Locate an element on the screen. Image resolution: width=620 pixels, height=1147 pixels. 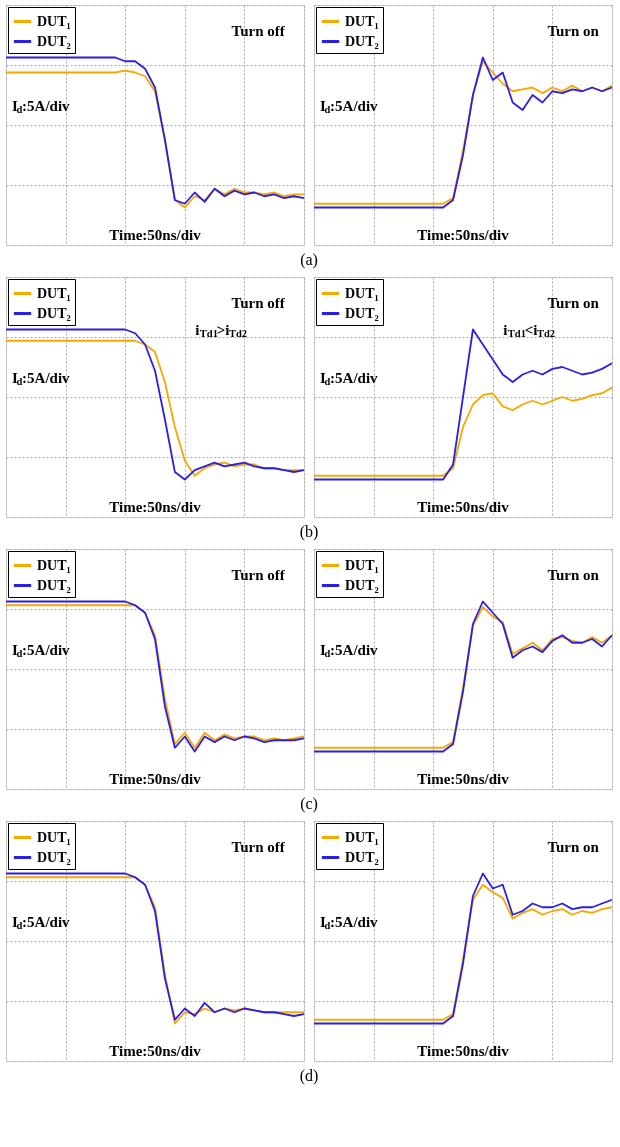
text: (a) is located at coordinates (309, 259).